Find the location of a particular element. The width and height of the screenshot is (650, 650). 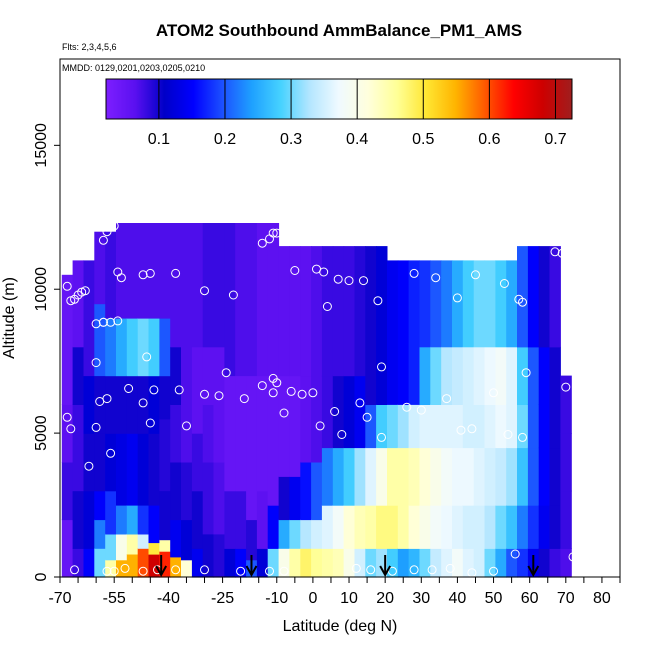

colorbar-ticks: 0.1 0.2 0.3 0.4 0.5 0.6 0.7 is located at coordinates (357, 113).